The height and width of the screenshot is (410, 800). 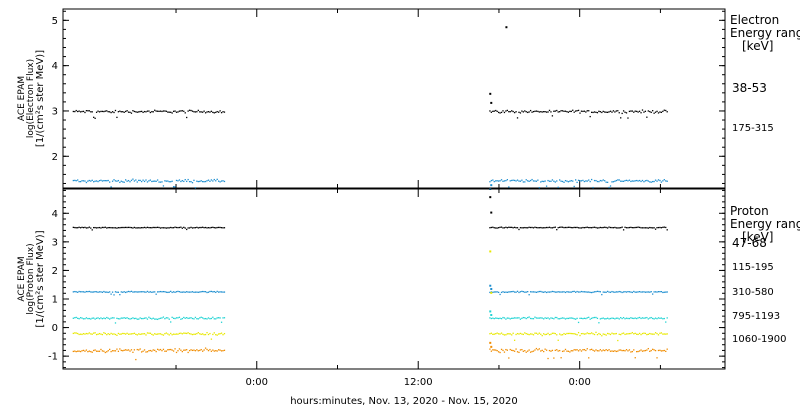 What do you see at coordinates (55, 271) in the screenshot?
I see `y-tick-label: 2` at bounding box center [55, 271].